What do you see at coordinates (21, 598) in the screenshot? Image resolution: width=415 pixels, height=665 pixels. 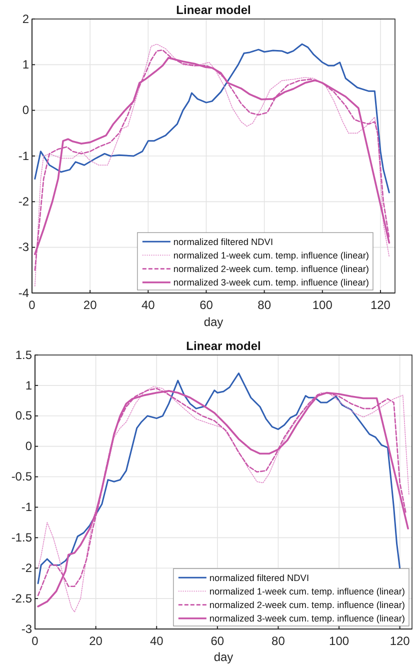 I see `y-tick-label: -2.5` at bounding box center [21, 598].